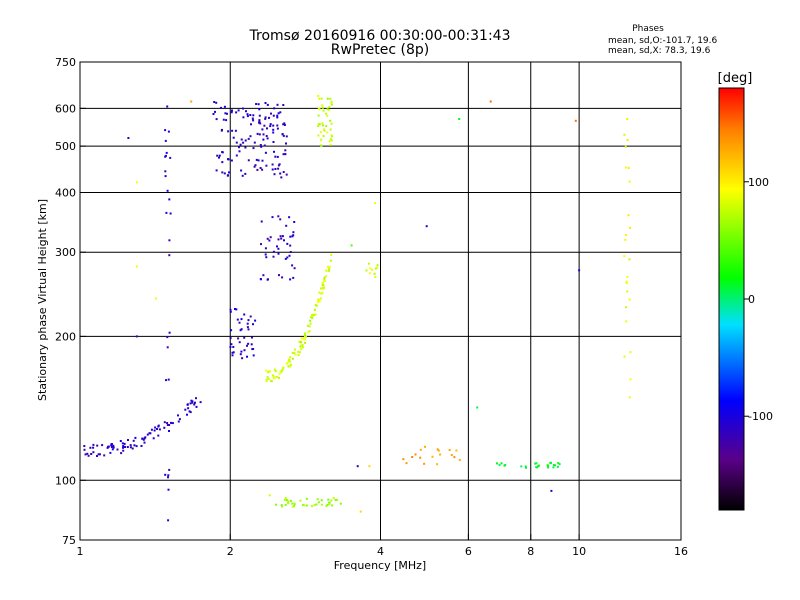 This screenshot has width=800, height=600. What do you see at coordinates (758, 182) in the screenshot?
I see `colorbar-tick-label: 100` at bounding box center [758, 182].